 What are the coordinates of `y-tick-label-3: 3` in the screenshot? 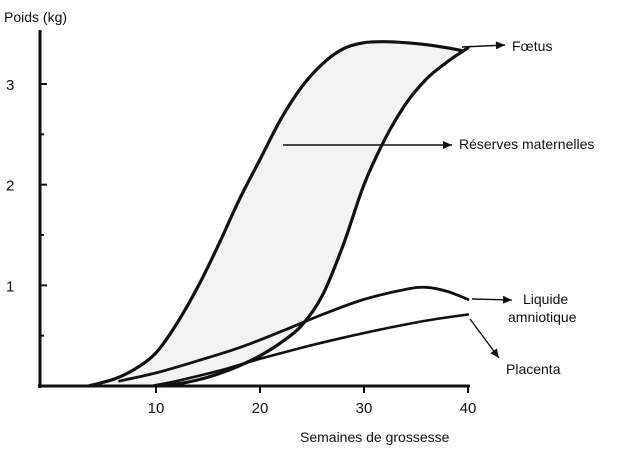 It's located at (10, 85).